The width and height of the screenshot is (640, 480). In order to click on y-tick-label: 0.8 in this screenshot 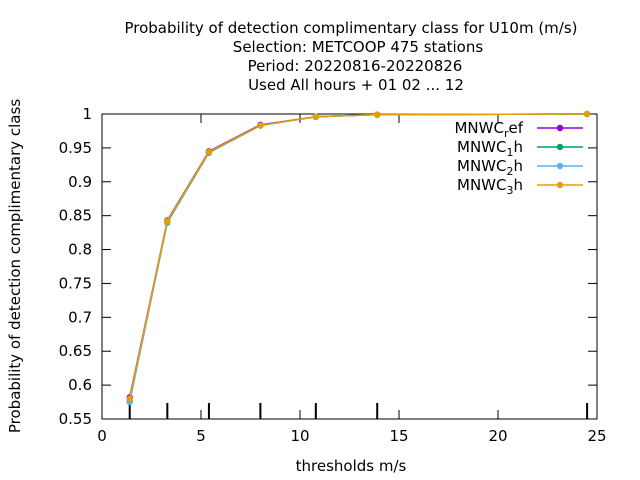, I will do `click(80, 250)`.